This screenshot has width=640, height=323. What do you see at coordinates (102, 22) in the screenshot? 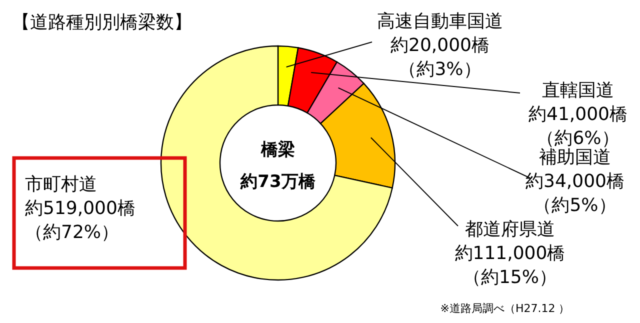
I see `title: 【道路種別別橋梁数】` at bounding box center [102, 22].